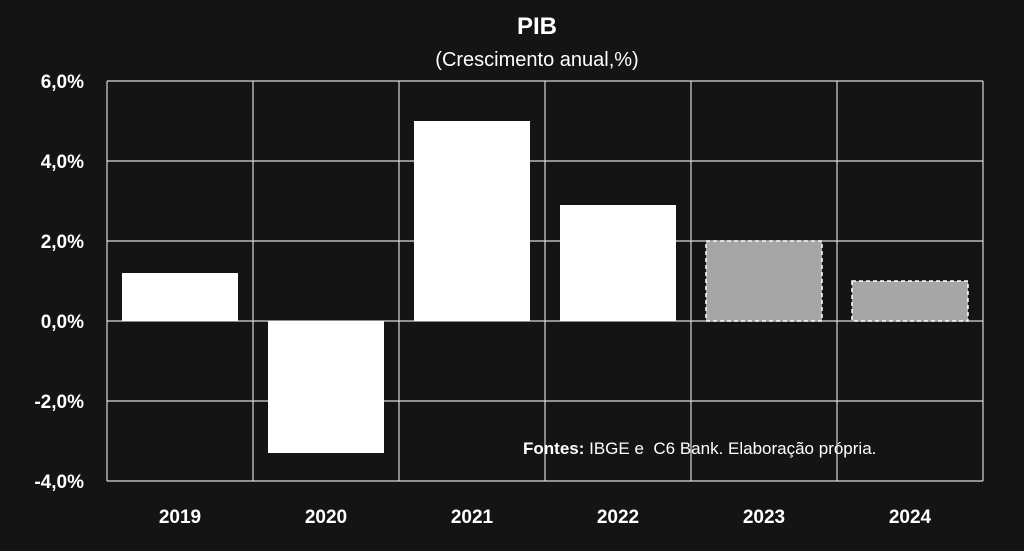 The image size is (1024, 551). Describe the element at coordinates (180, 517) in the screenshot. I see `x-tick-label: 2019` at that location.